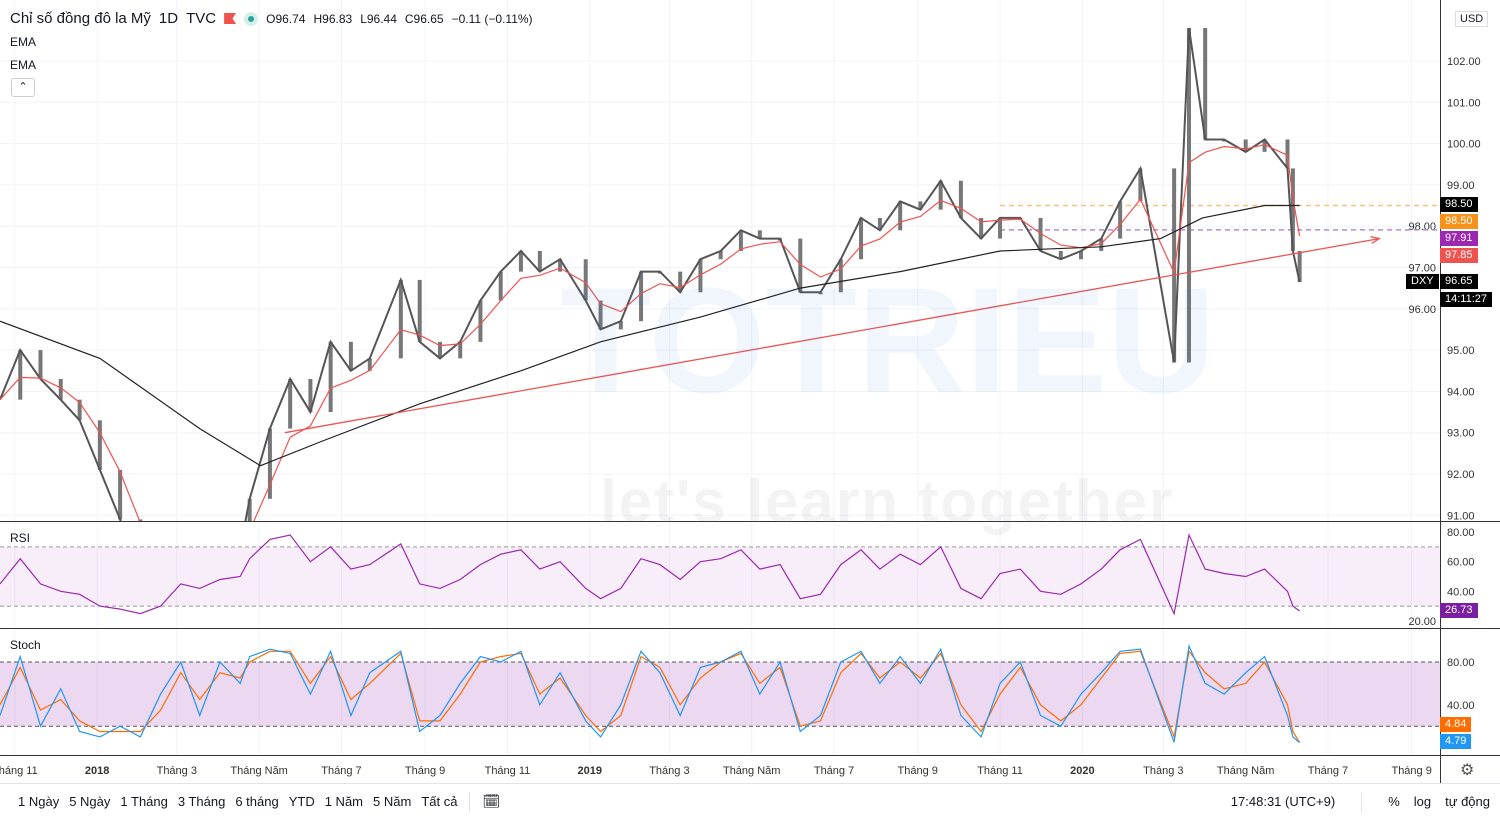 This screenshot has height=819, width=1500. Describe the element at coordinates (392, 801) in the screenshot. I see `range-button: 5 Năm` at that location.